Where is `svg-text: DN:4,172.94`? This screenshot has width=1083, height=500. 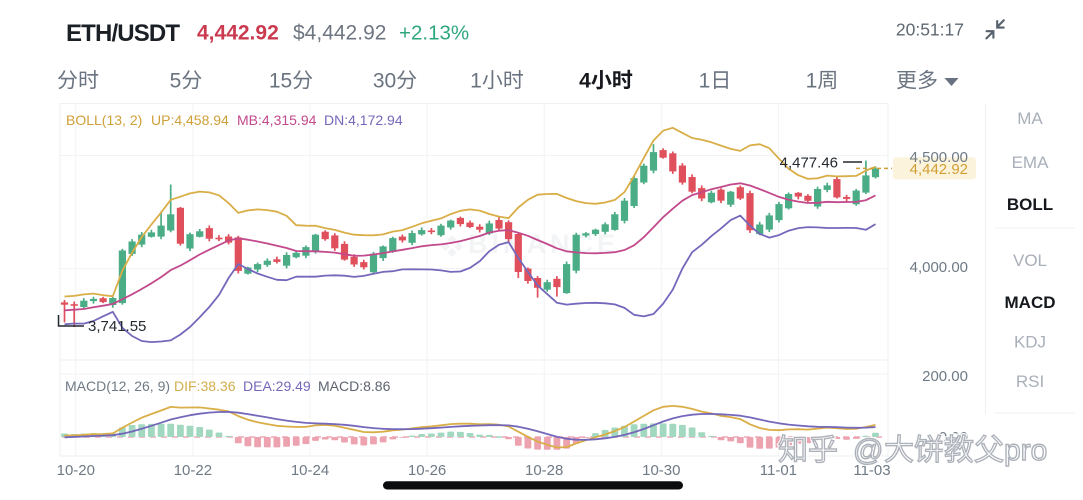
svg-text: DN:4,172.94 is located at coordinates (363, 120).